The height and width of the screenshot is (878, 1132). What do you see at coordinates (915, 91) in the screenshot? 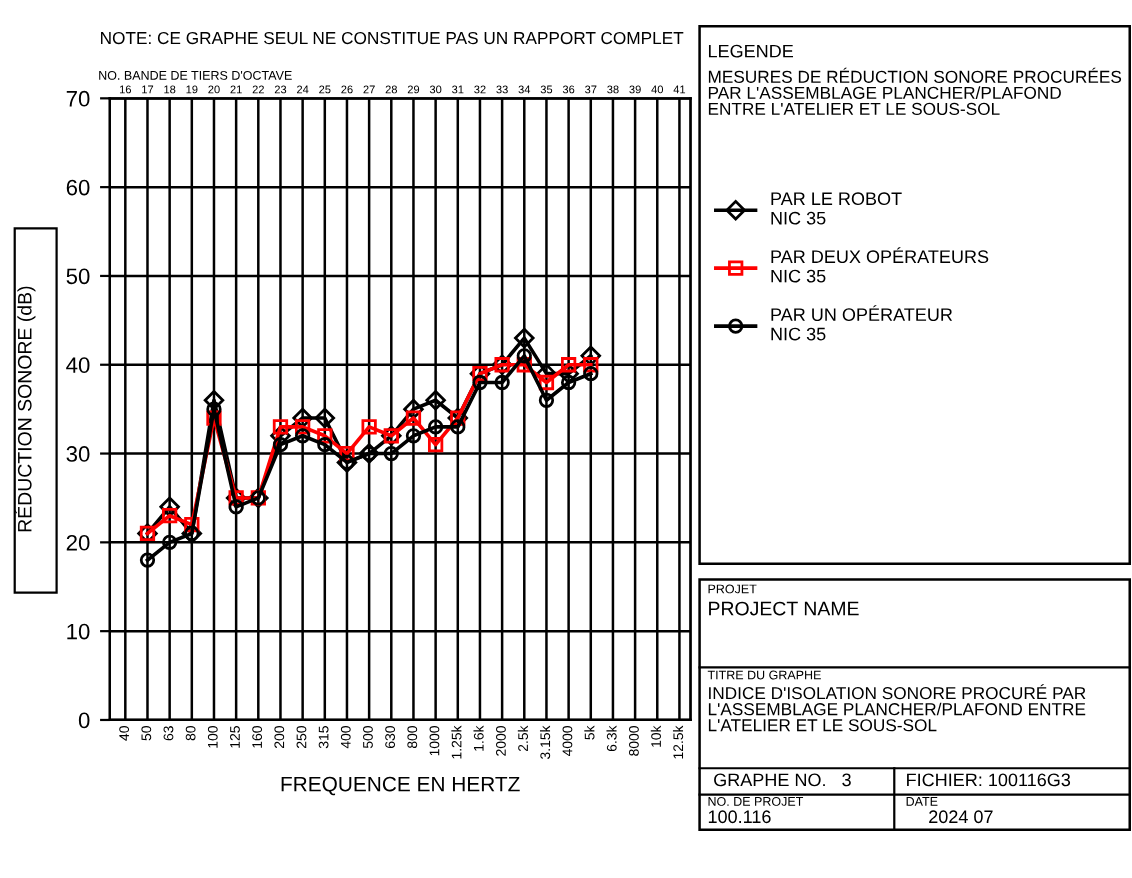
I see `text: MESURES DE RÉDUCTION SONORE PROCURÉES PAR L'ASSEMBLAGE PLANCHER/PLAFOND ENTRE L'ATELIER ET LE SOUS-SOL` at bounding box center [915, 91].